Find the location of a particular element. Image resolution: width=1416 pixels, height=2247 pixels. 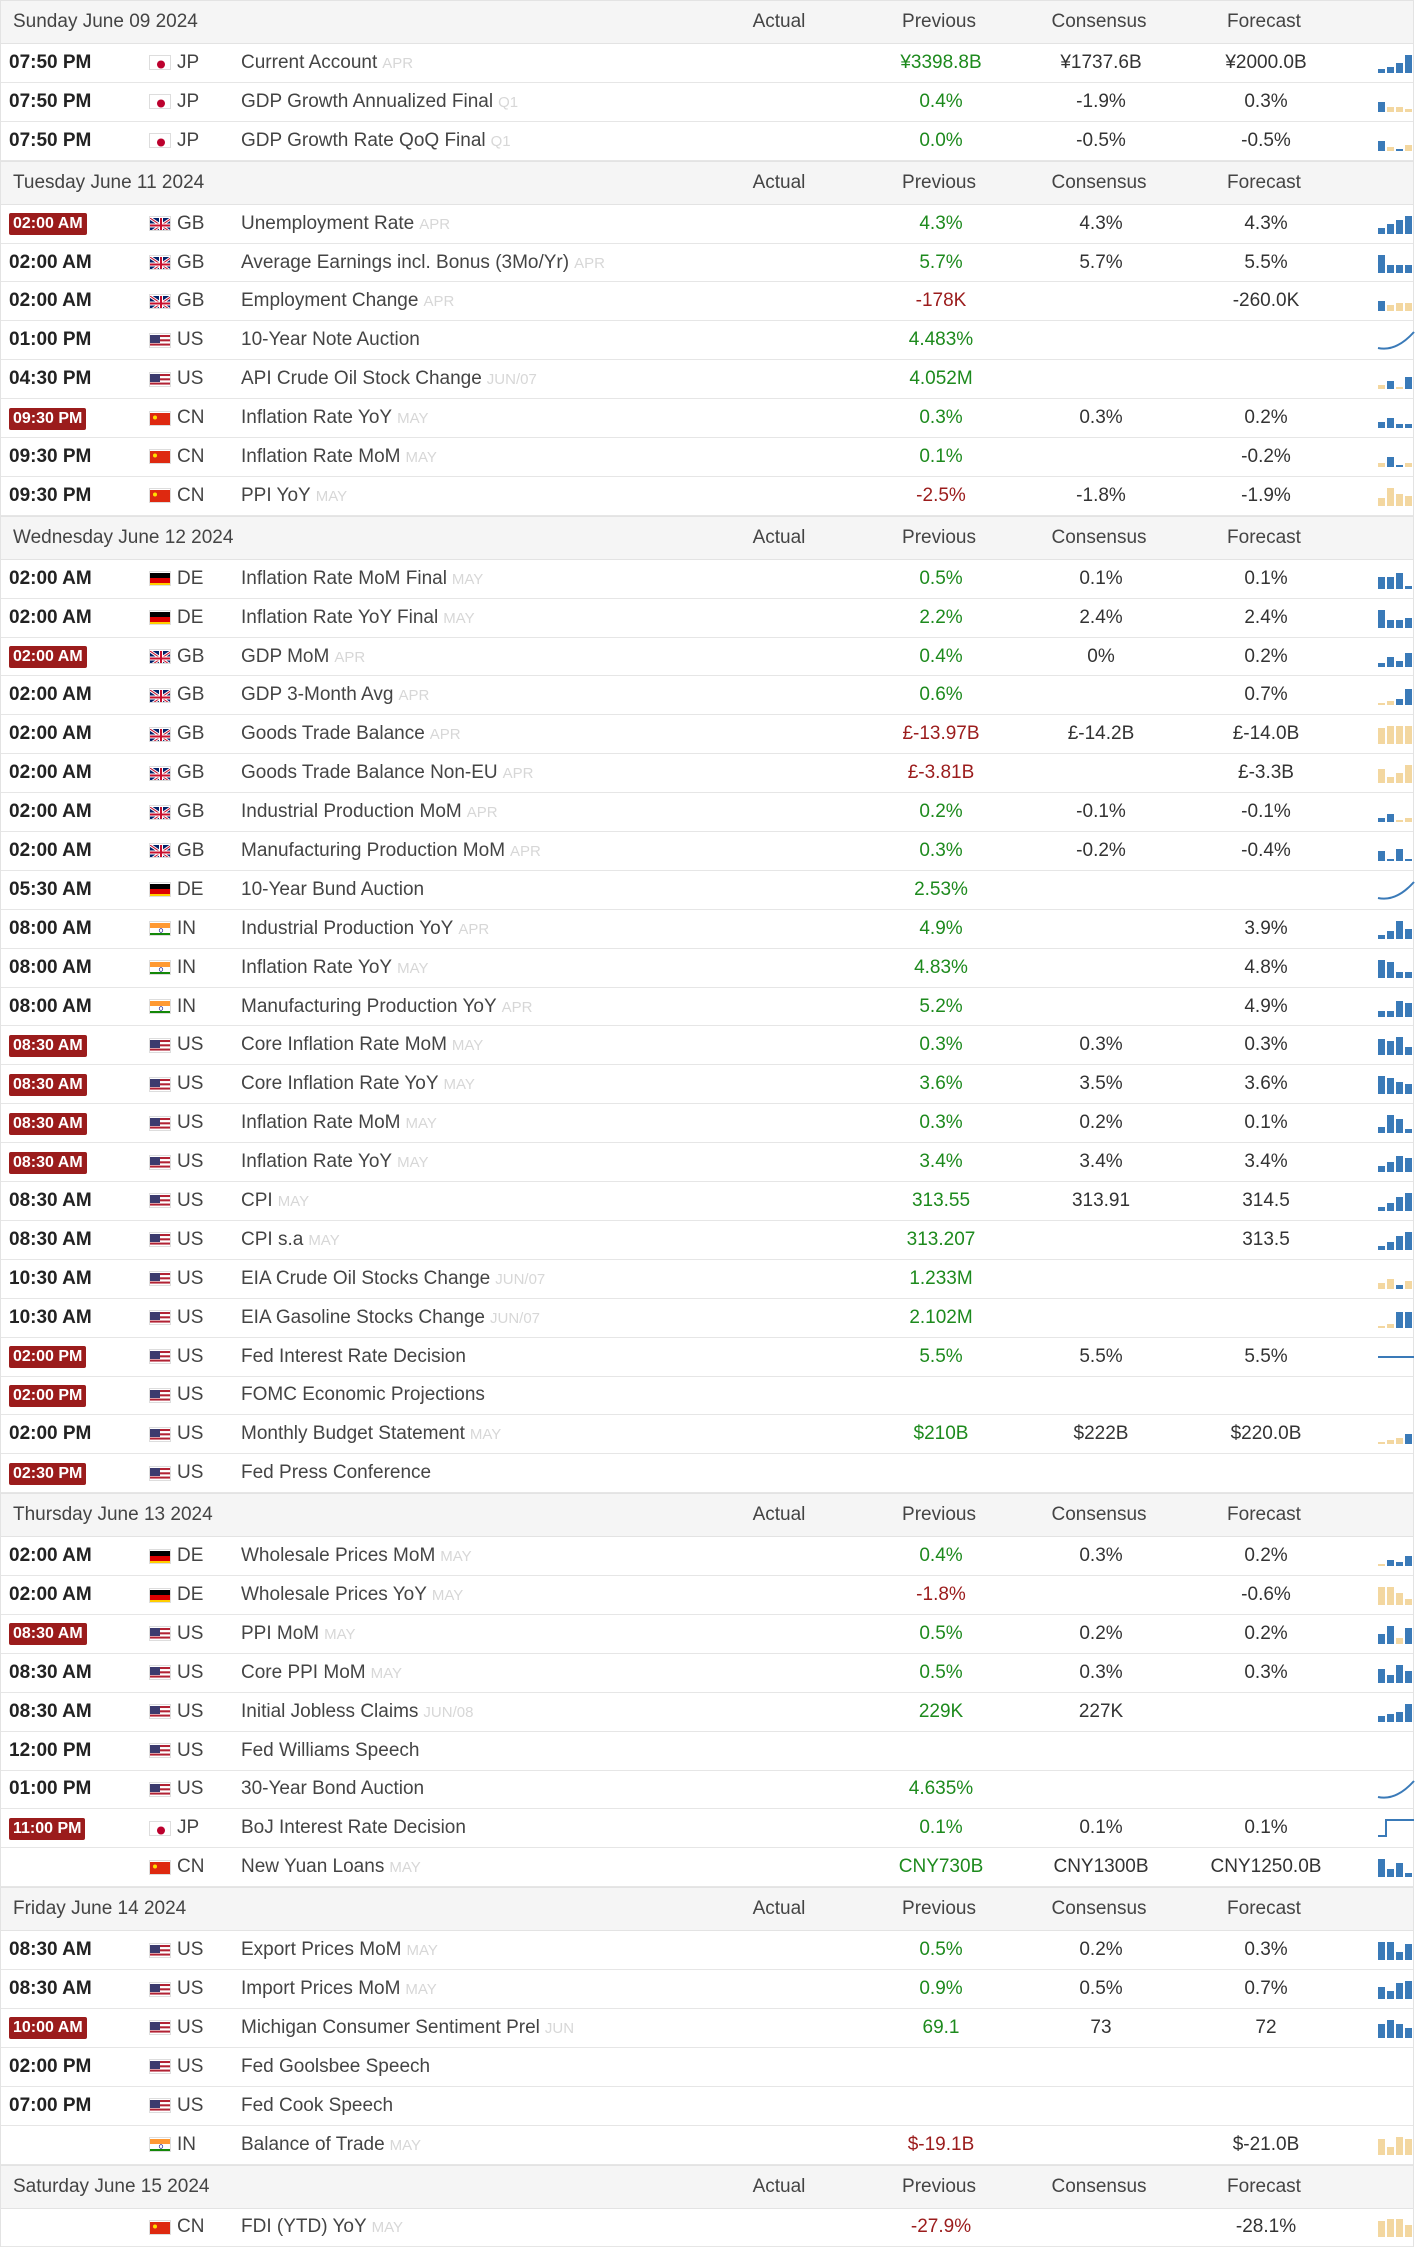

event-name-text: CPI s.a is located at coordinates (272, 1239).